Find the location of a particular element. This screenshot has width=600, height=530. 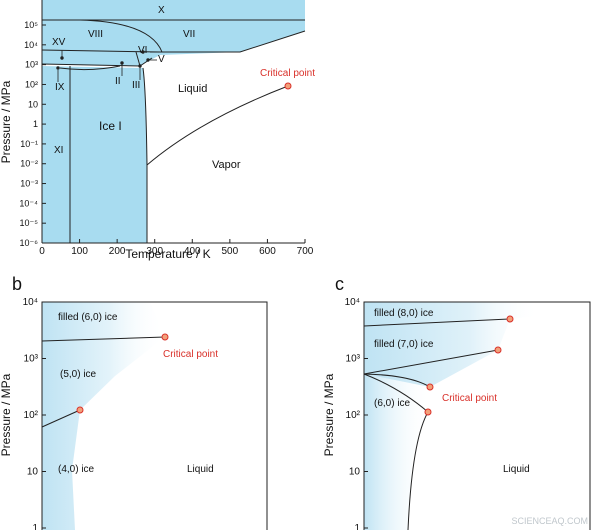

y-tick-label: 10⁻⁶ is located at coordinates (29, 243).